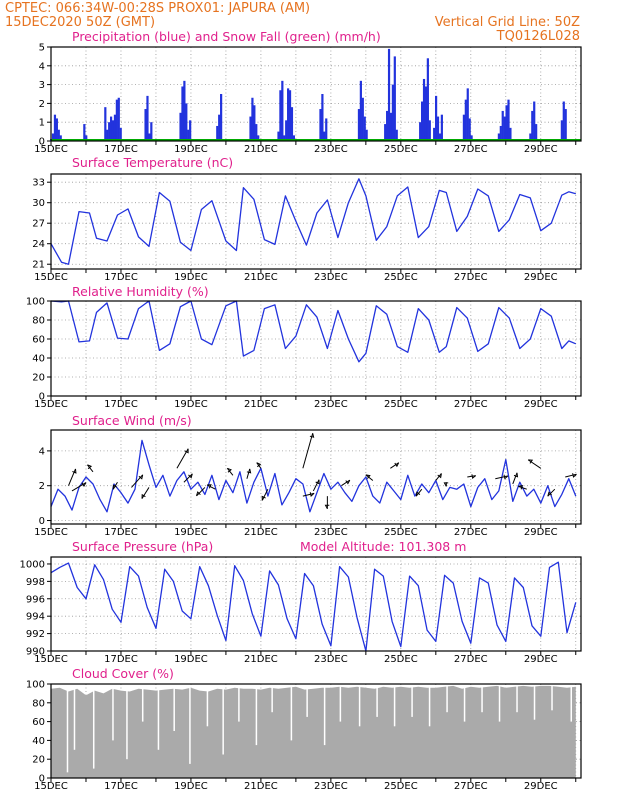 The width and height of the screenshot is (618, 800). Describe the element at coordinates (42, 397) in the screenshot. I see `rh-ytick-label: 0` at that location.